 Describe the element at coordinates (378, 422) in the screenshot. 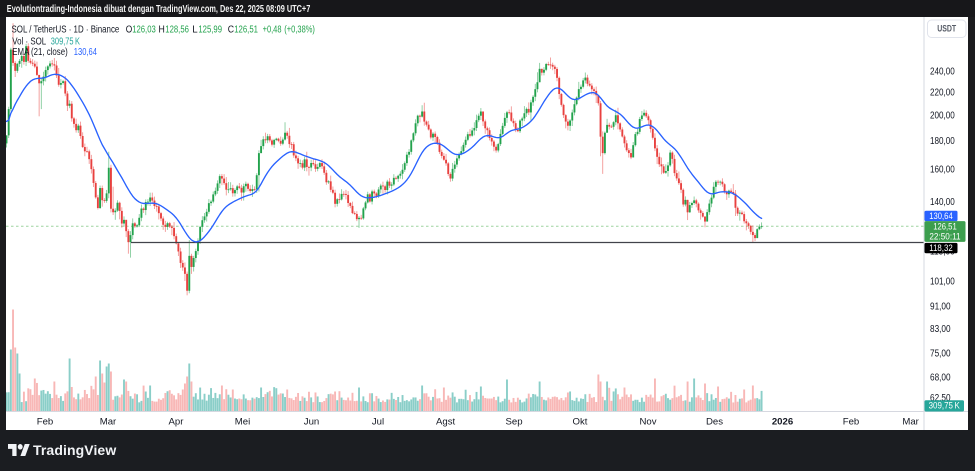

I see `svg-text: Jul` at that location.